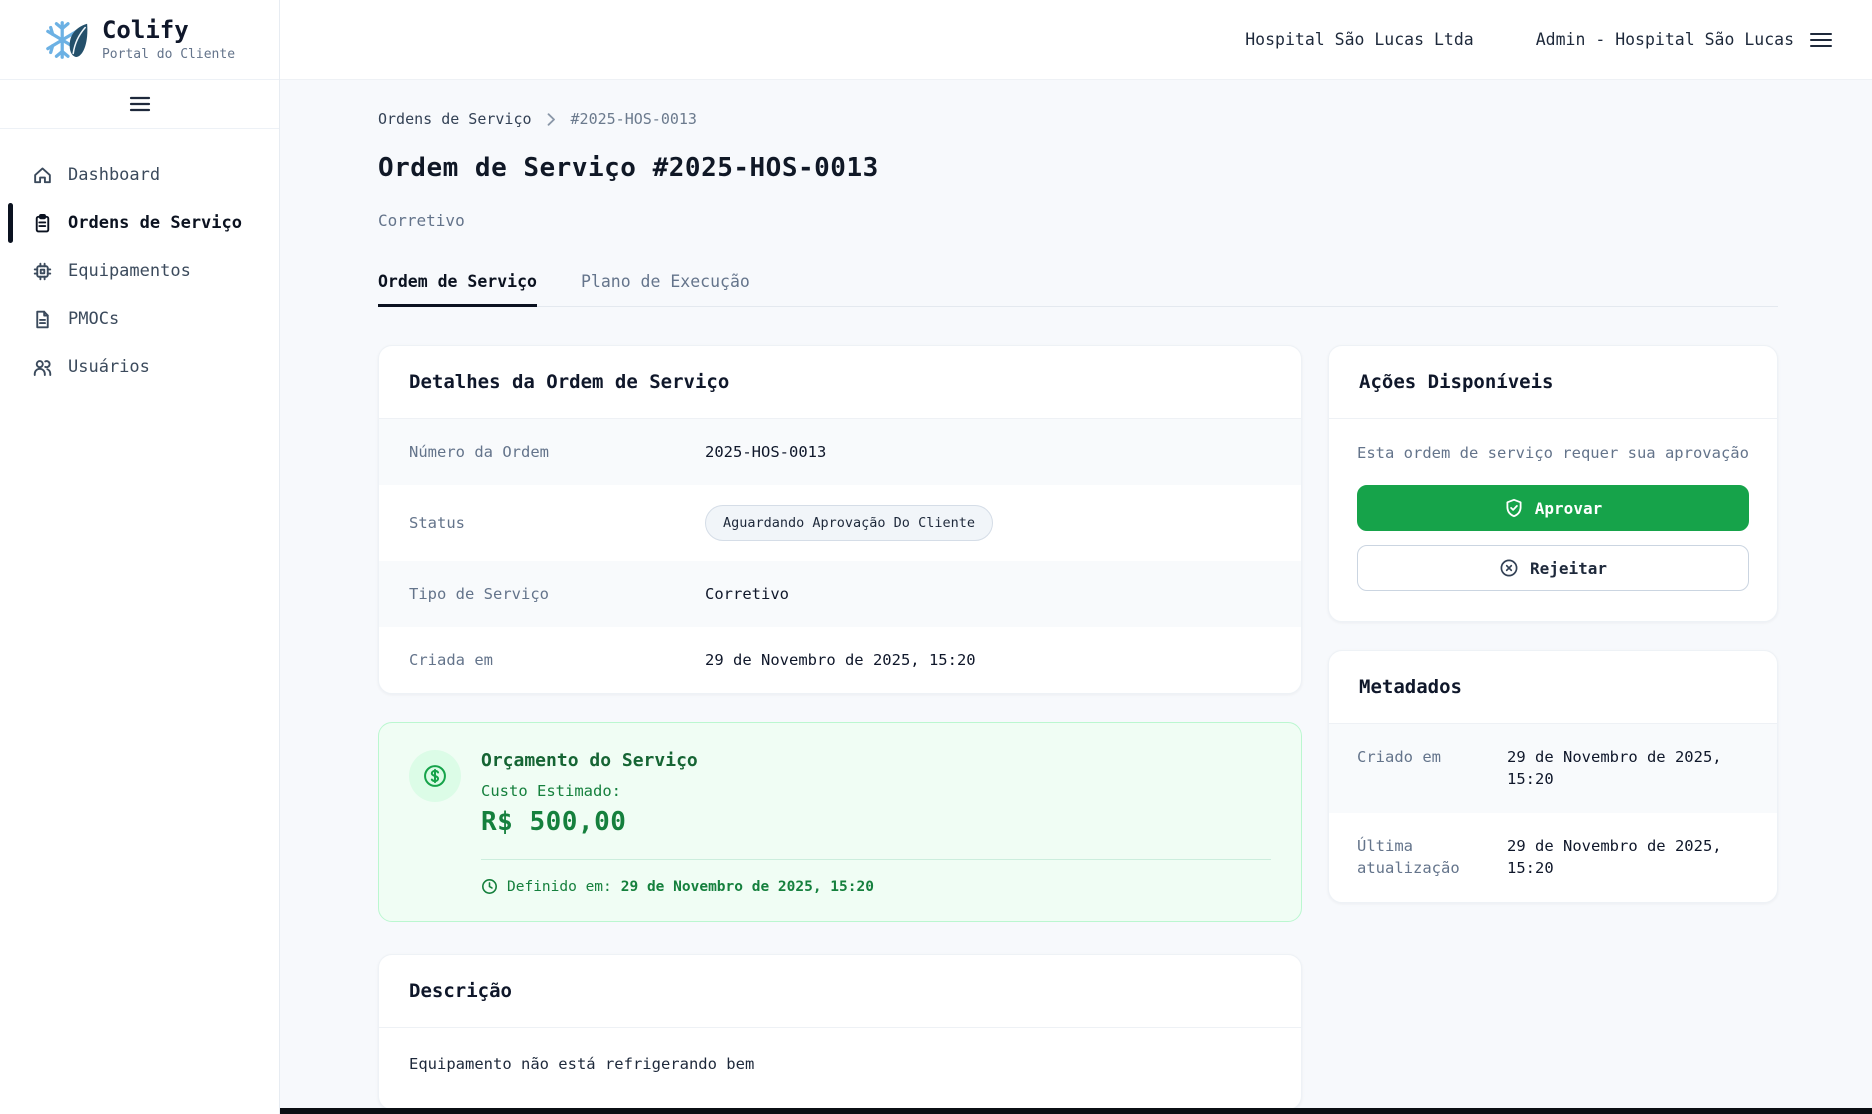 This screenshot has height=1114, width=1872. Describe the element at coordinates (42, 175) in the screenshot. I see `home-icon` at that location.